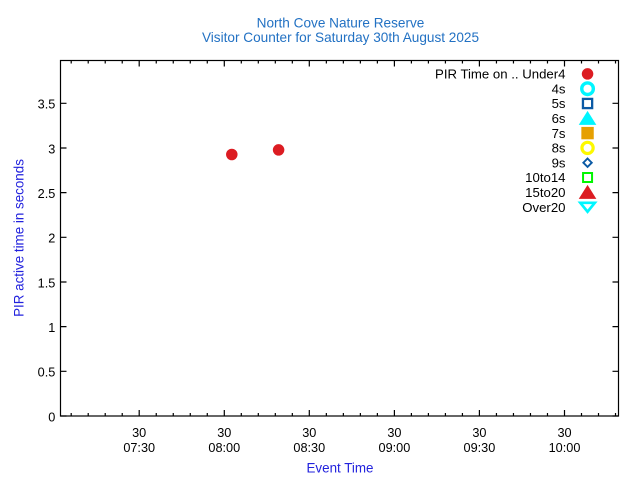 The width and height of the screenshot is (640, 485). I want to click on svg-text: 1, so click(51, 328).